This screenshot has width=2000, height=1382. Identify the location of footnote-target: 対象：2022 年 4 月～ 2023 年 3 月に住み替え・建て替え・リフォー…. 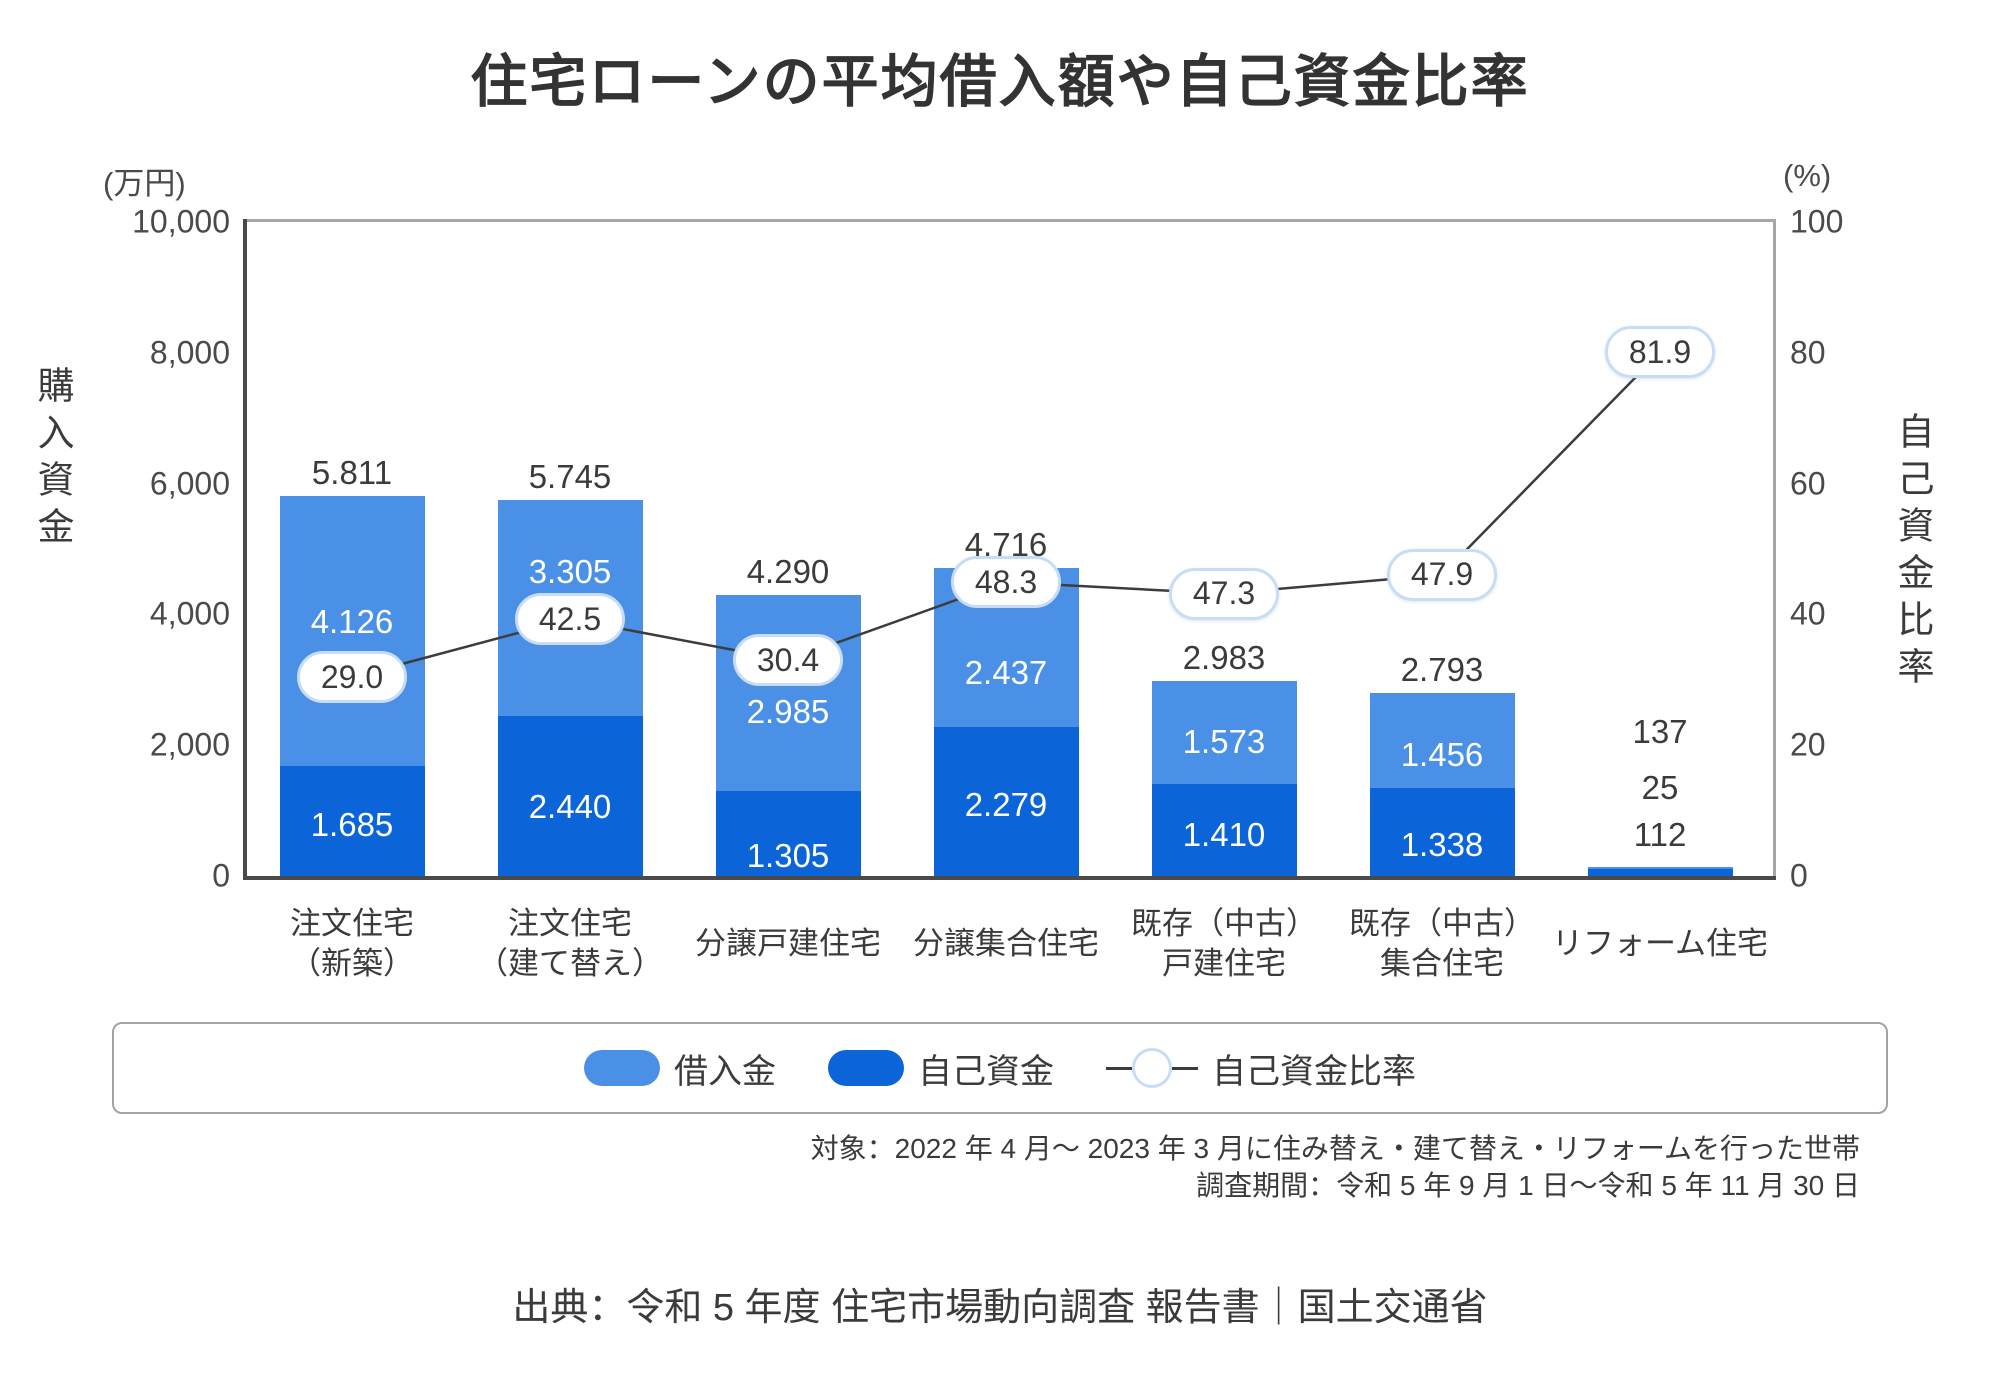
(1335, 1148).